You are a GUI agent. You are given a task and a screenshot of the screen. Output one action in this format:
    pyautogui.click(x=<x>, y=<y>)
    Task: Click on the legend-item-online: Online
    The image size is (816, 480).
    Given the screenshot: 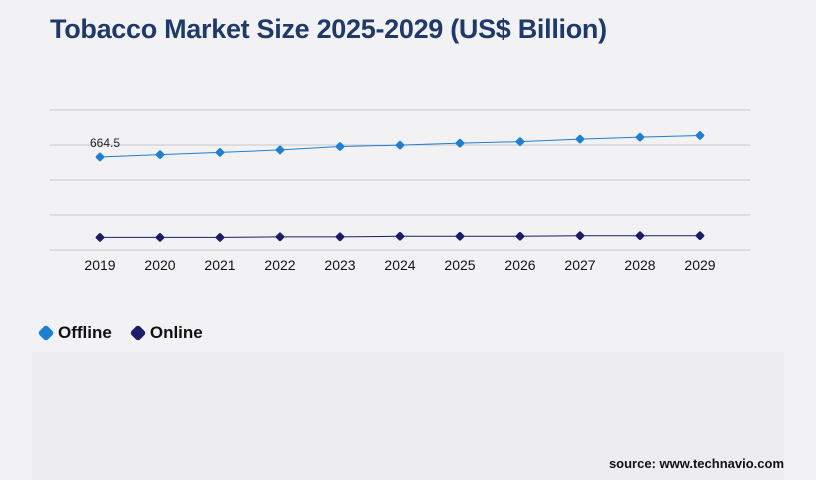 What is the action you would take?
    pyautogui.click(x=166, y=333)
    